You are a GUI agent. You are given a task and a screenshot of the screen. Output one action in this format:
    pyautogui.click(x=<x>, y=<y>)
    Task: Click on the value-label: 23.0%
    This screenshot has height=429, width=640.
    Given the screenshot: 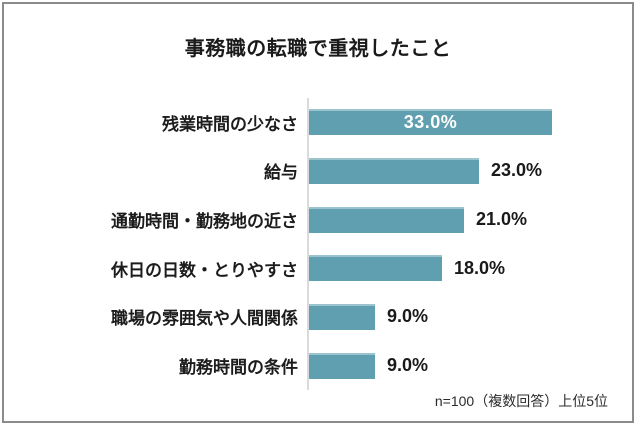 What is the action you would take?
    pyautogui.click(x=517, y=170)
    